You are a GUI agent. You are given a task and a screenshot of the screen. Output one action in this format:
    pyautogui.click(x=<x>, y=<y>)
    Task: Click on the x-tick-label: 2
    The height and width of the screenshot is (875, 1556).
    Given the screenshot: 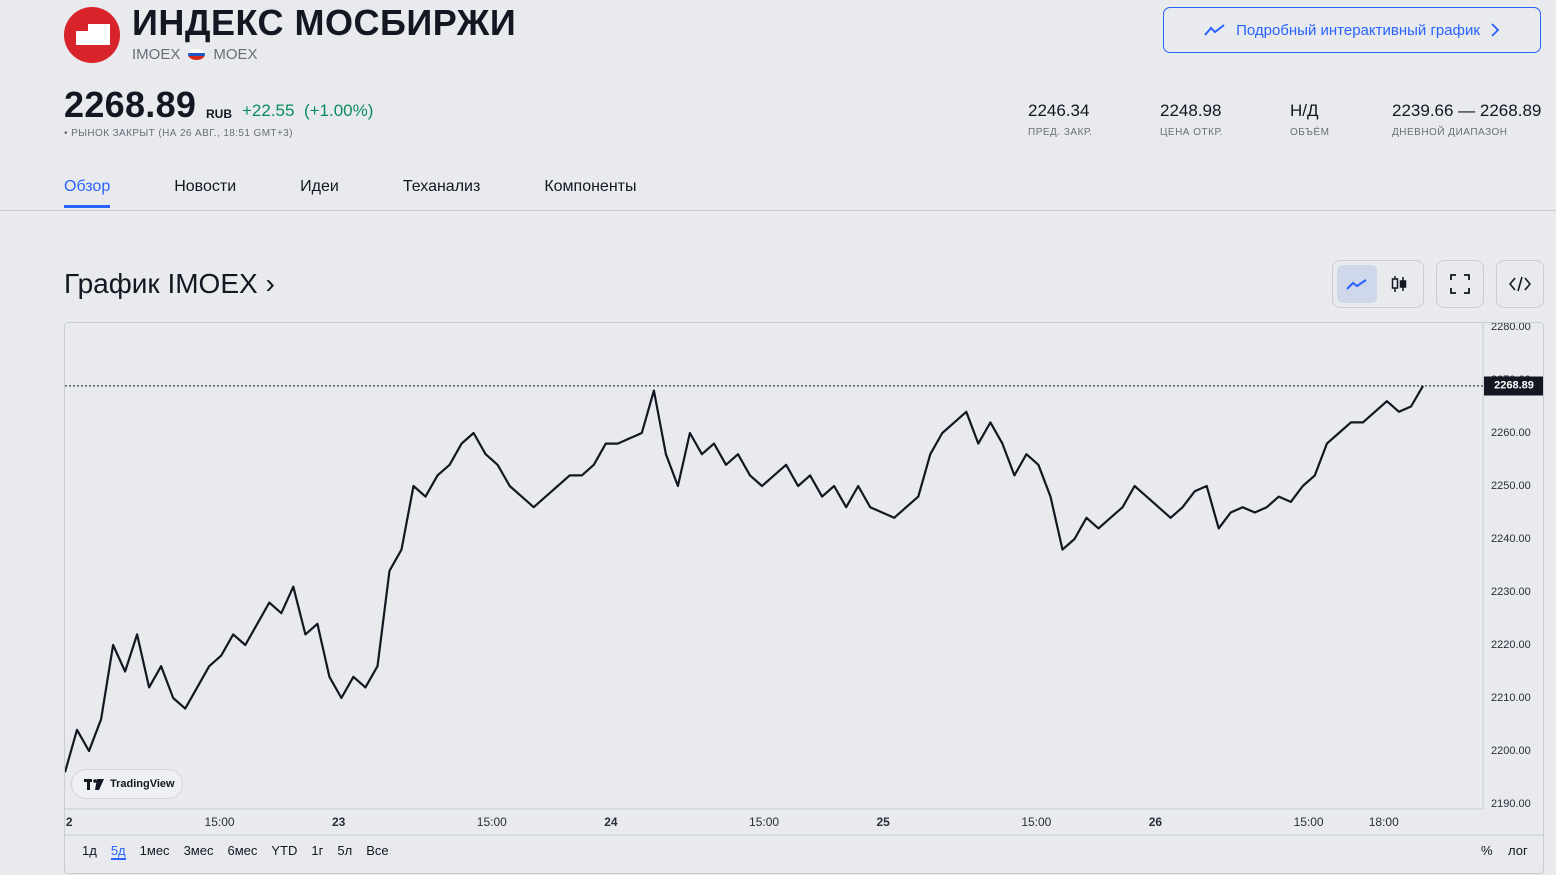 What is the action you would take?
    pyautogui.click(x=69, y=822)
    